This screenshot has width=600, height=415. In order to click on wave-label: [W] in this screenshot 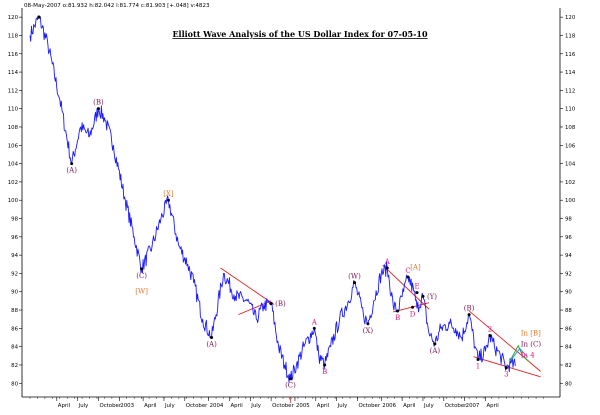, I will do `click(141, 292)`.